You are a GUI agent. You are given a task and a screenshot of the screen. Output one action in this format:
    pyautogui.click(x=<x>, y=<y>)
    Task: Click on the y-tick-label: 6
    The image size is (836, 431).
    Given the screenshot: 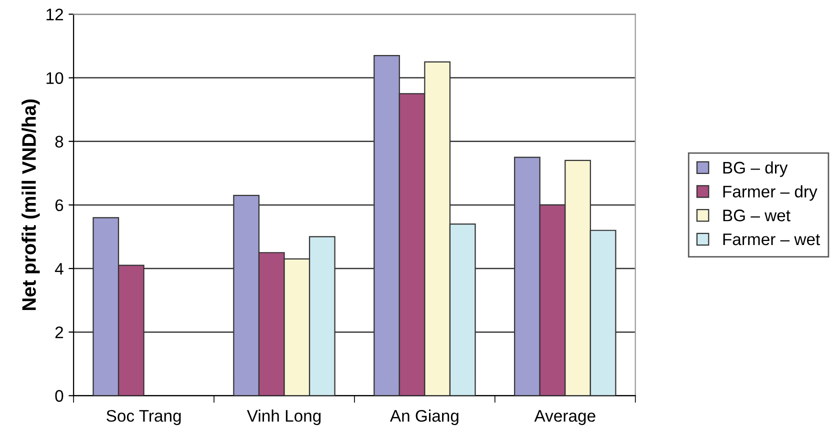 What is the action you would take?
    pyautogui.click(x=59, y=205)
    